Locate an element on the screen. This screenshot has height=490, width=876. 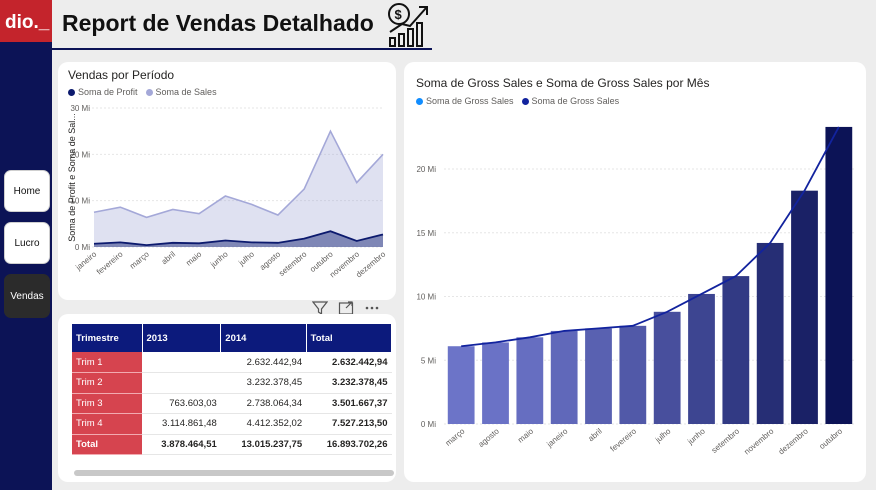
matrix-header-row: Trimestre 2013 2014 Total is located at coordinates (232, 338).